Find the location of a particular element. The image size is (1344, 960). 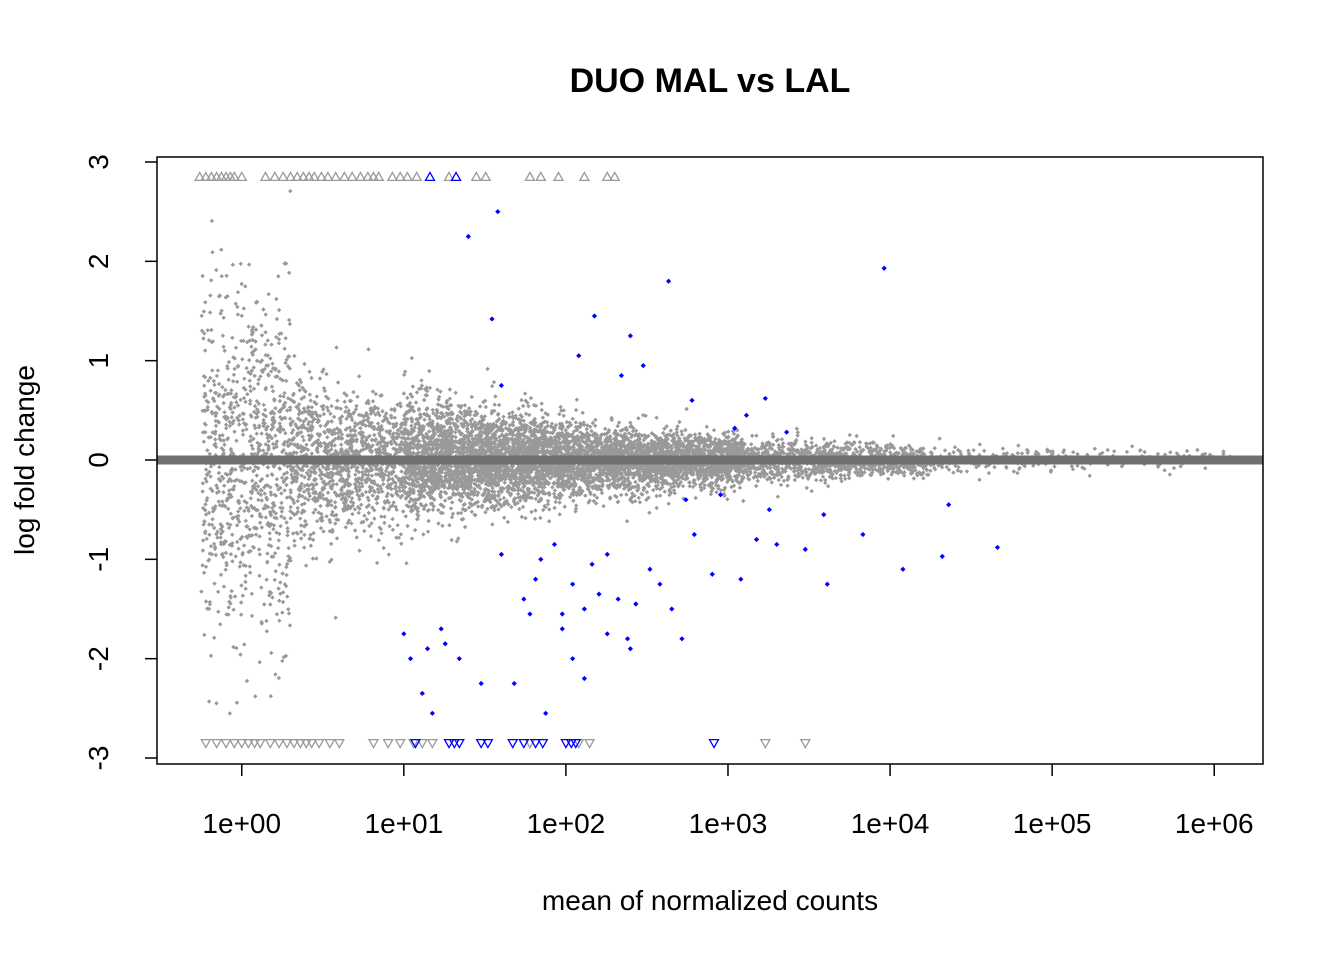

x-tick-label: 1e+04 is located at coordinates (890, 823).